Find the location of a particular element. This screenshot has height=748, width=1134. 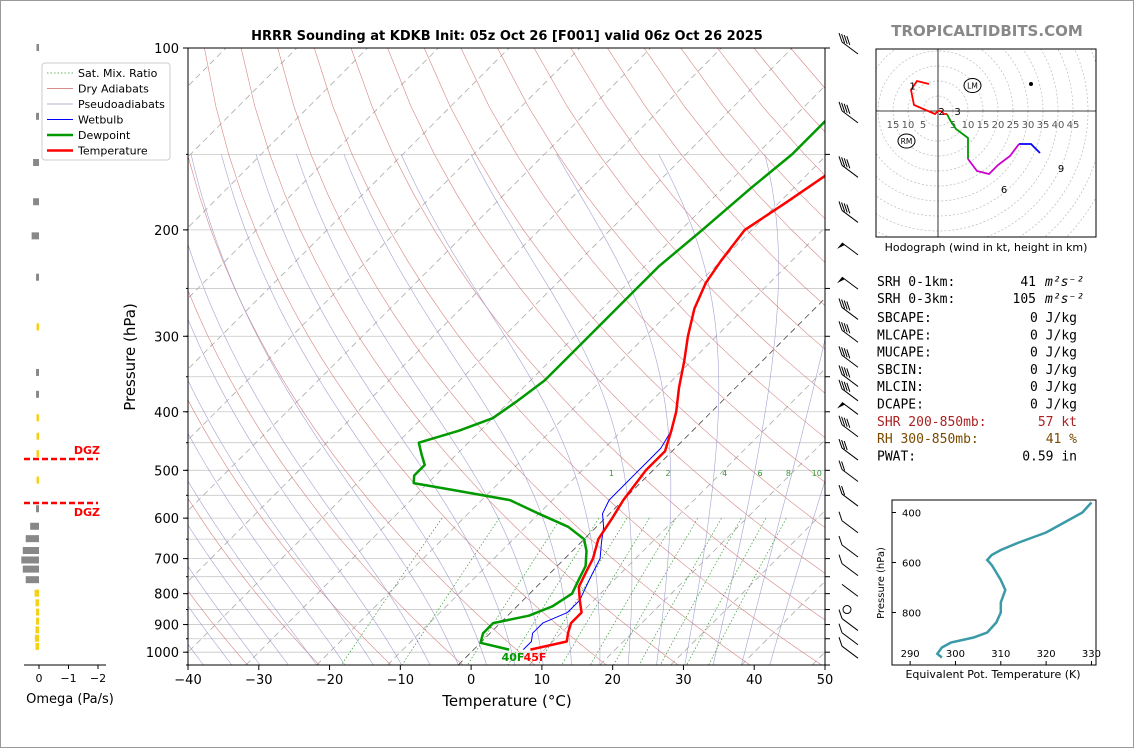

x-tick-label: 10 is located at coordinates (542, 680).